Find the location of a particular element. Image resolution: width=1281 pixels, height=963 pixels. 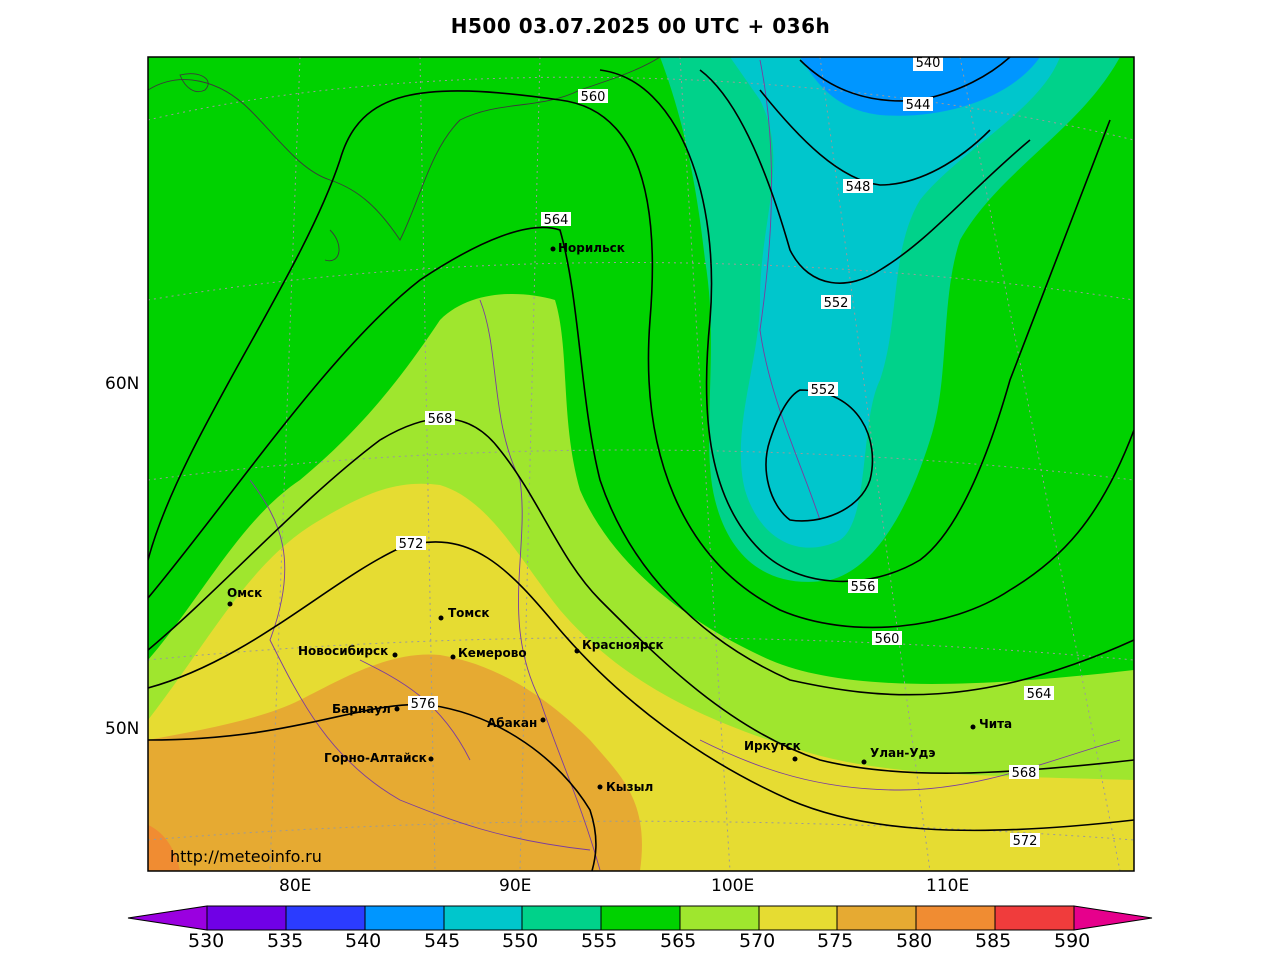

contour-label: 544 is located at coordinates (918, 105).